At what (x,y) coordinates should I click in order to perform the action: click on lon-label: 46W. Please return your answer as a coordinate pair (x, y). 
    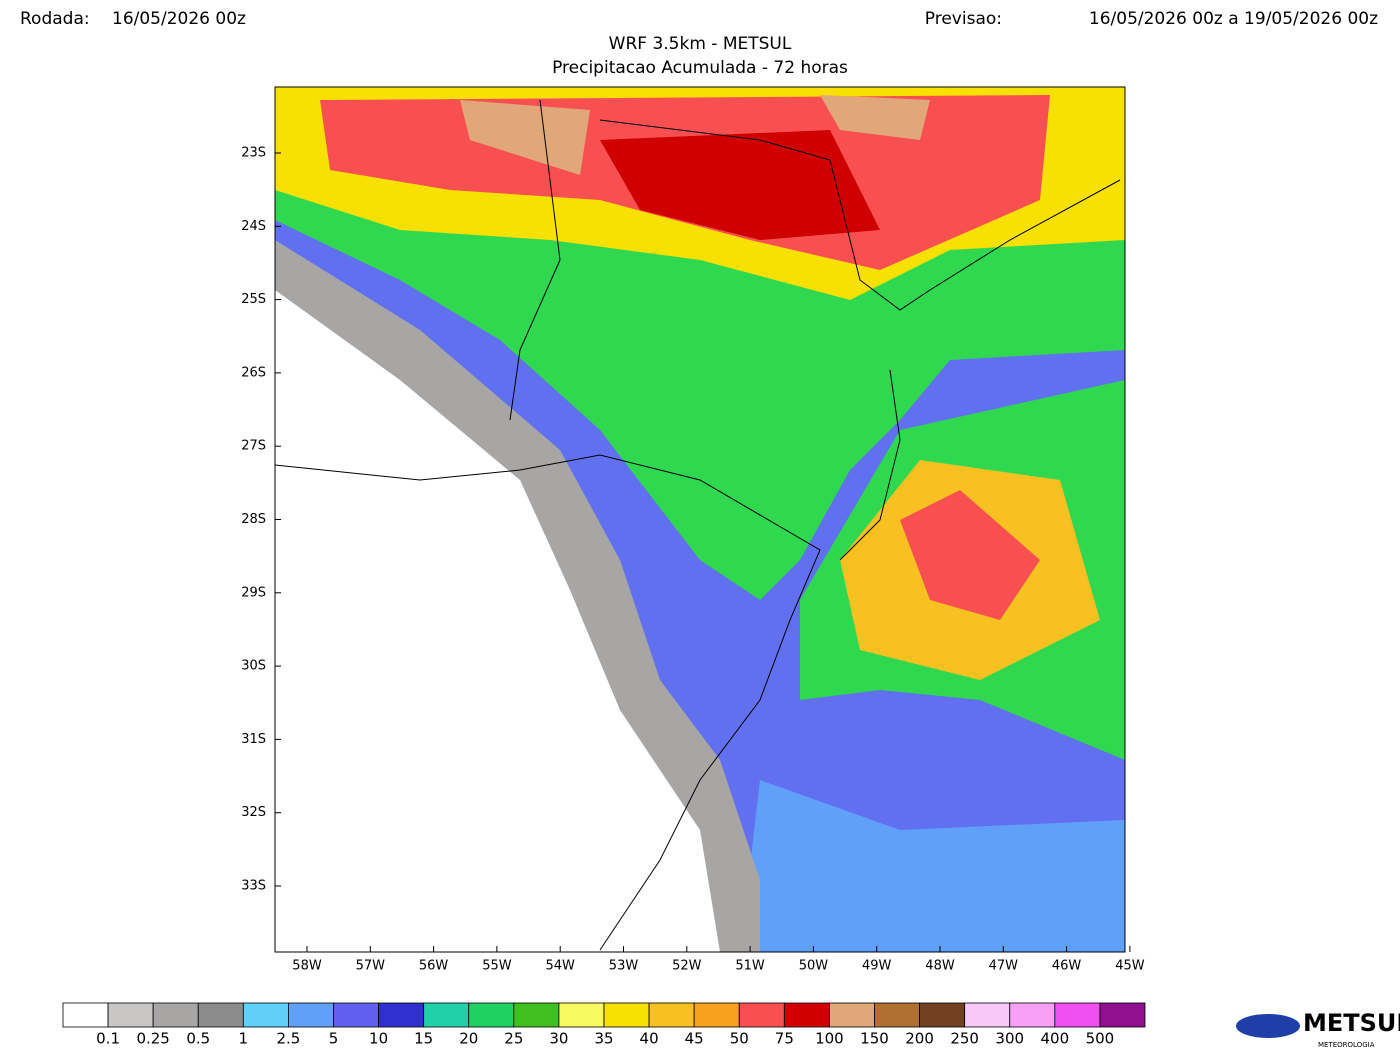
    Looking at the image, I should click on (1067, 966).